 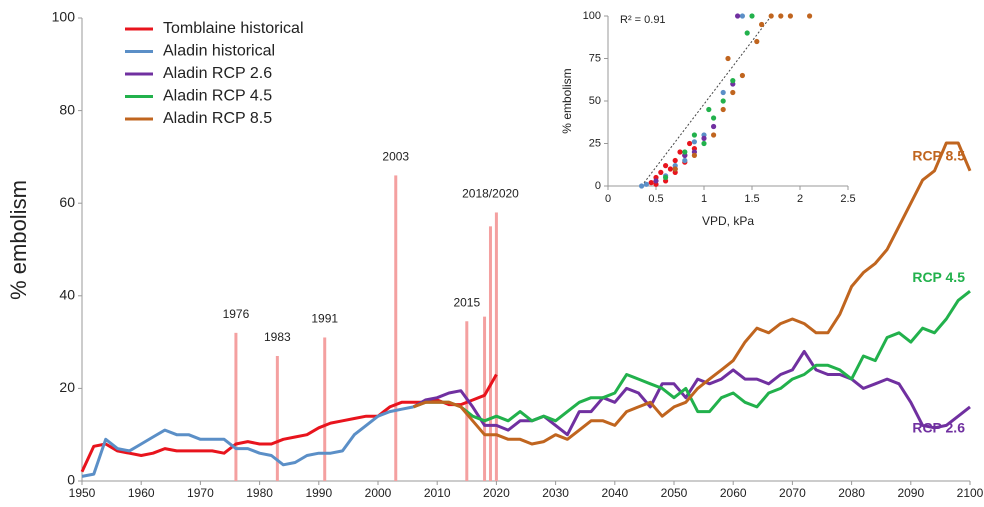 What do you see at coordinates (555, 493) in the screenshot?
I see `x-tick-label: 2030` at bounding box center [555, 493].